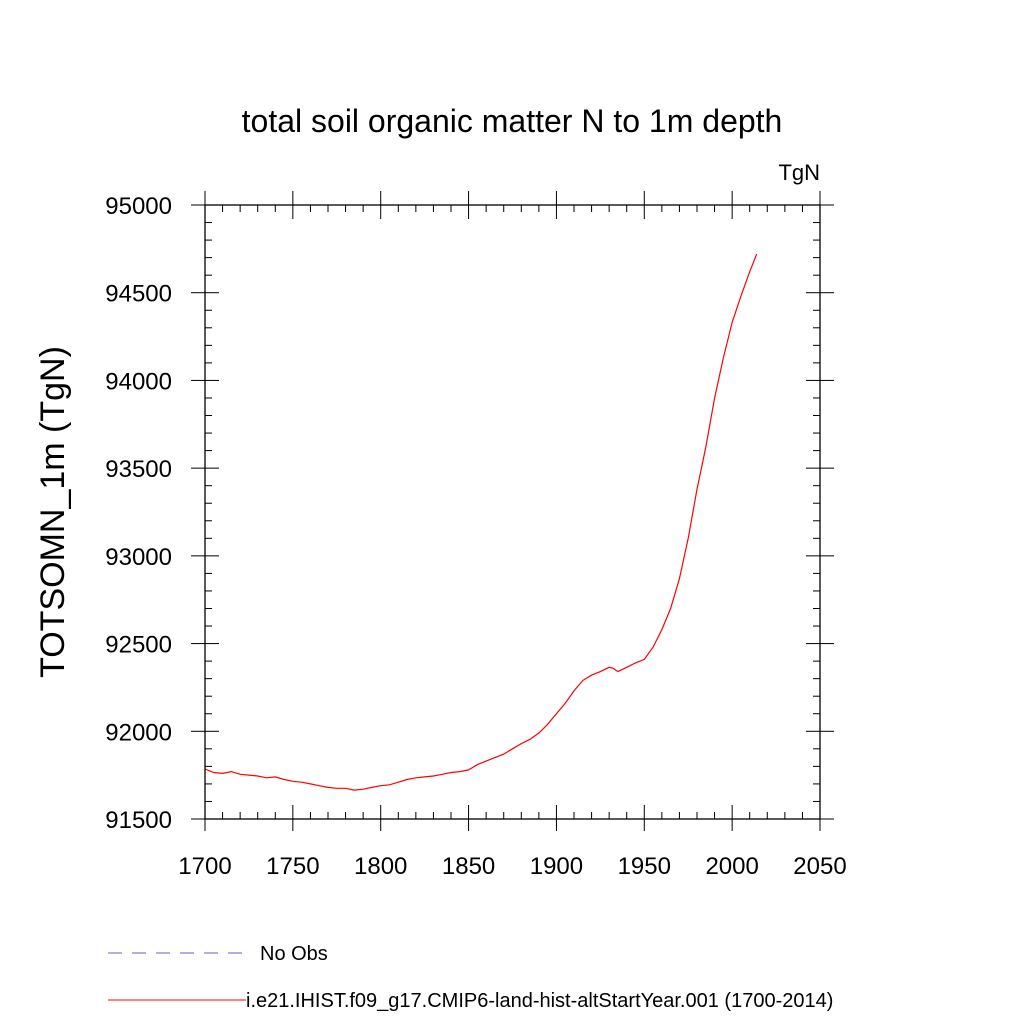 The image size is (1024, 1024). What do you see at coordinates (138, 381) in the screenshot?
I see `y-tick-label: 94000` at bounding box center [138, 381].